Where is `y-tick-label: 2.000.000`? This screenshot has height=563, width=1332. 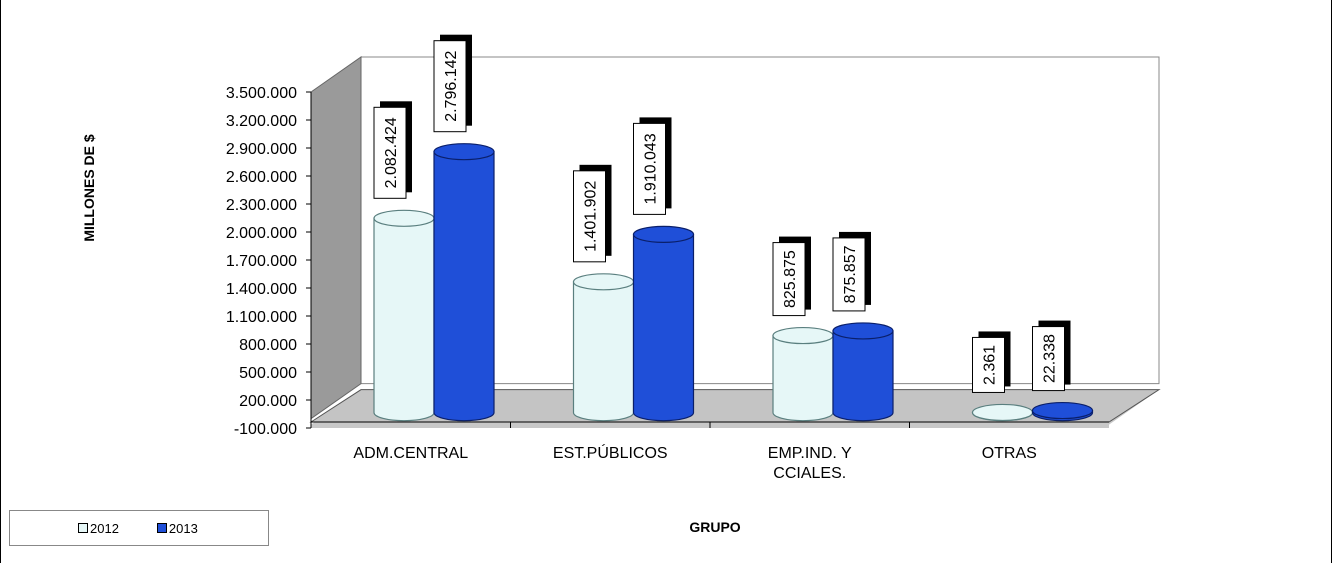 y-tick-label: 2.000.000 is located at coordinates (261, 233).